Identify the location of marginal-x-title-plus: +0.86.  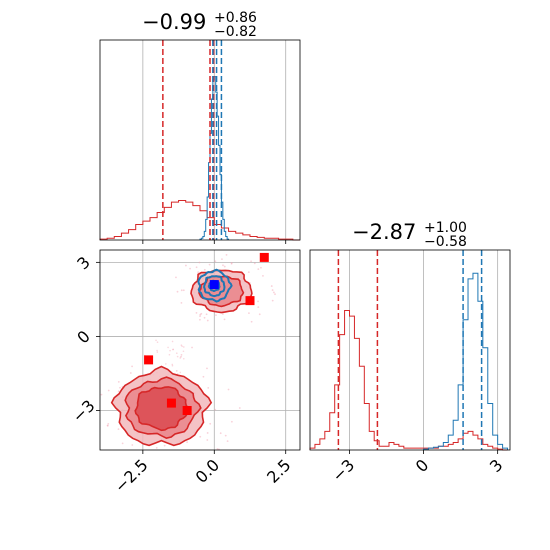
(235, 18).